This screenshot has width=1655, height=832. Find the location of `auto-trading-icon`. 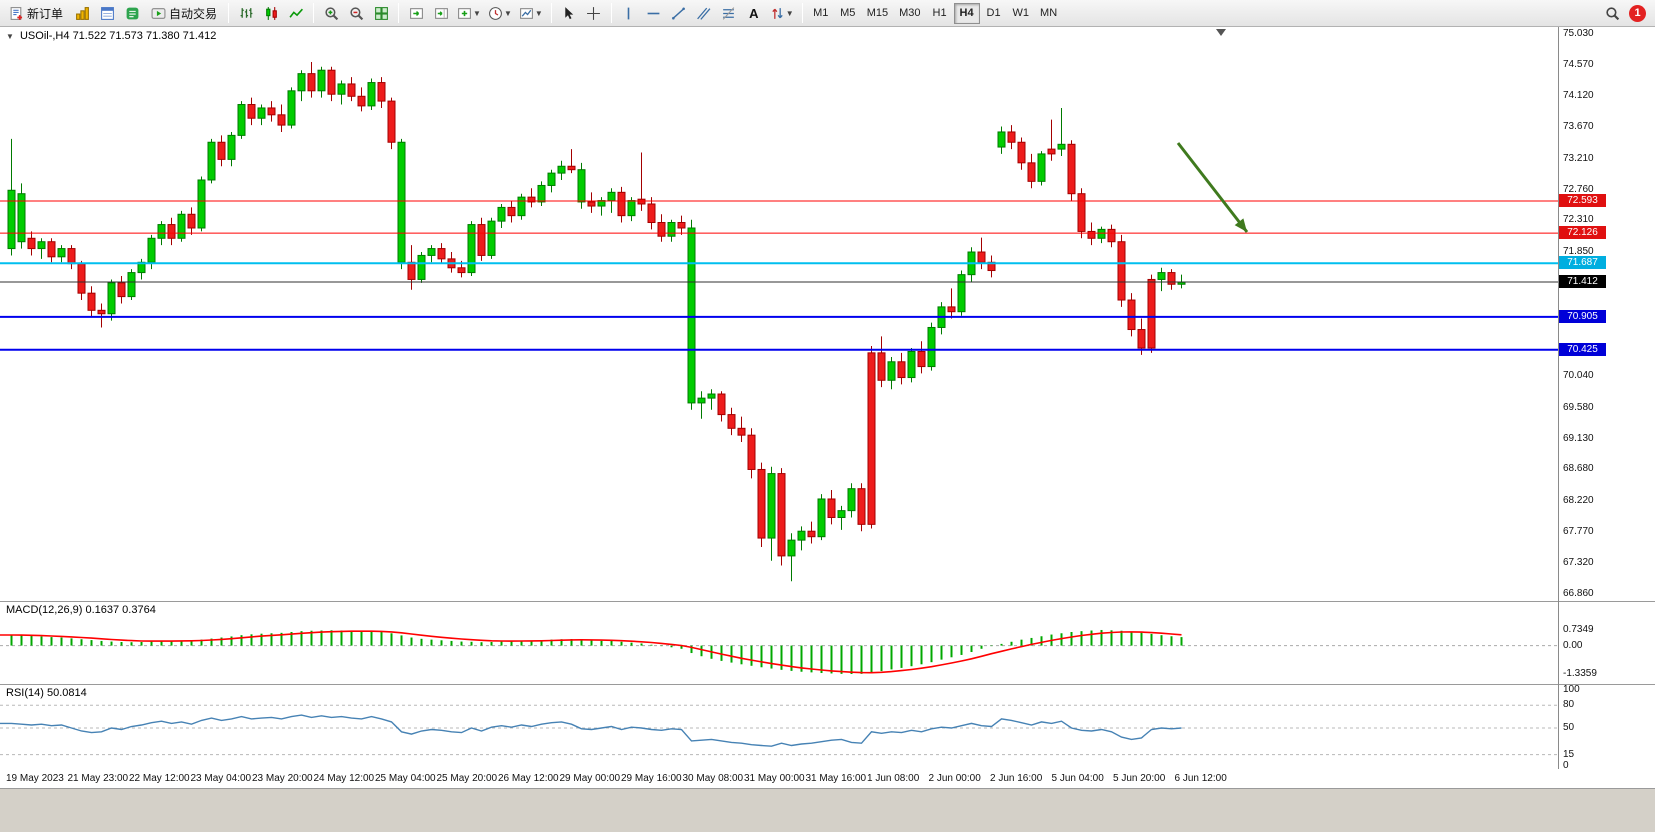

auto-trading-icon is located at coordinates (158, 13).